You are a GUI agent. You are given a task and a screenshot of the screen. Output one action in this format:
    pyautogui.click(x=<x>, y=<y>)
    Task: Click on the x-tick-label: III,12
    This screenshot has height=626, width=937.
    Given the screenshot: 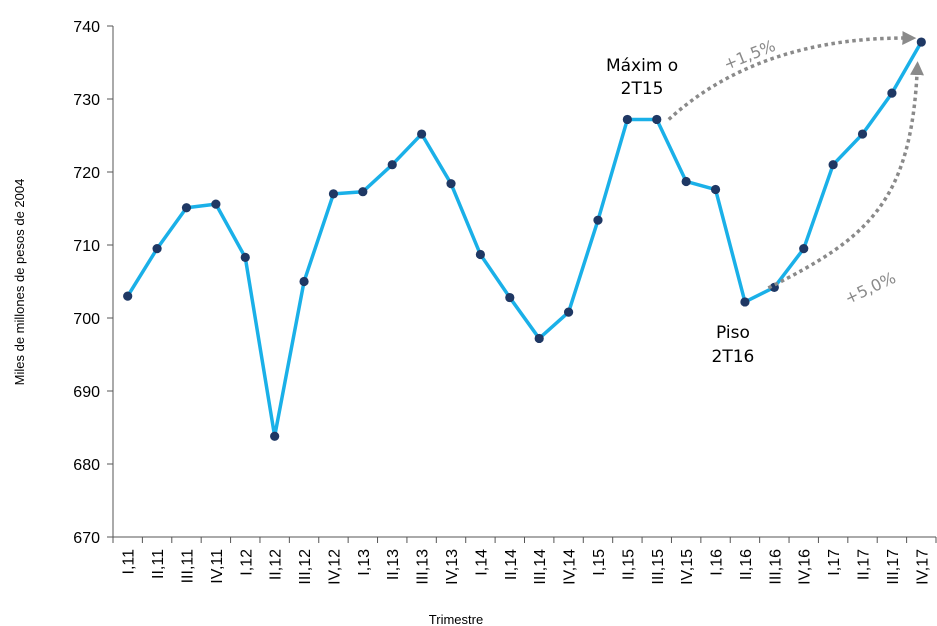 What is the action you would take?
    pyautogui.click(x=305, y=567)
    